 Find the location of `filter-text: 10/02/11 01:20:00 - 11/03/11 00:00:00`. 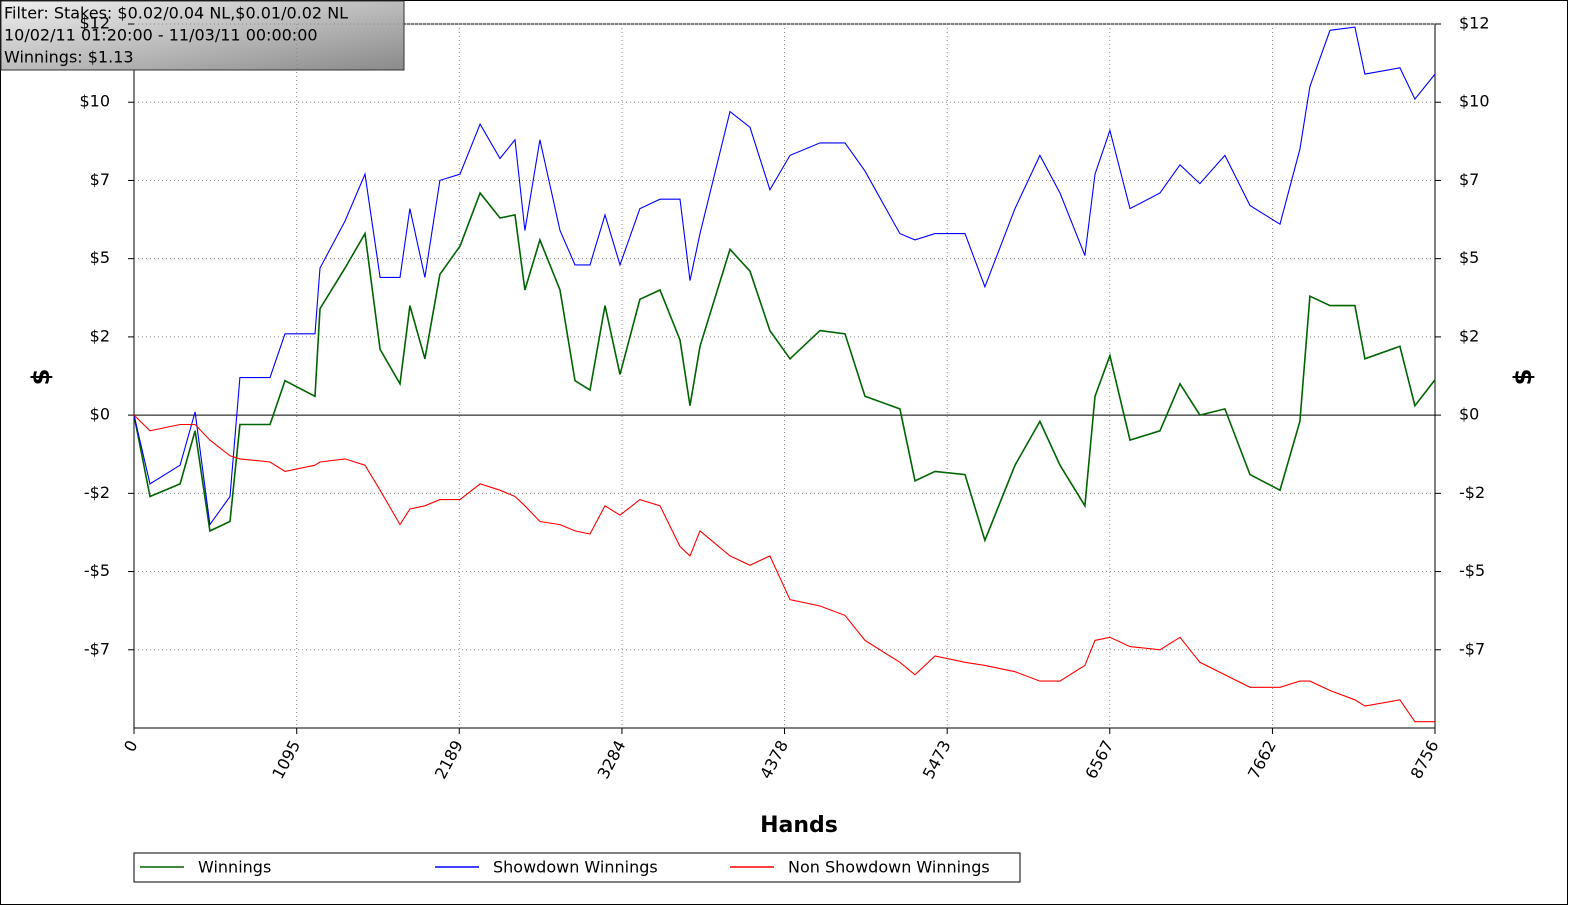

filter-text: 10/02/11 01:20:00 - 11/03/11 00:00:00 is located at coordinates (161, 35).